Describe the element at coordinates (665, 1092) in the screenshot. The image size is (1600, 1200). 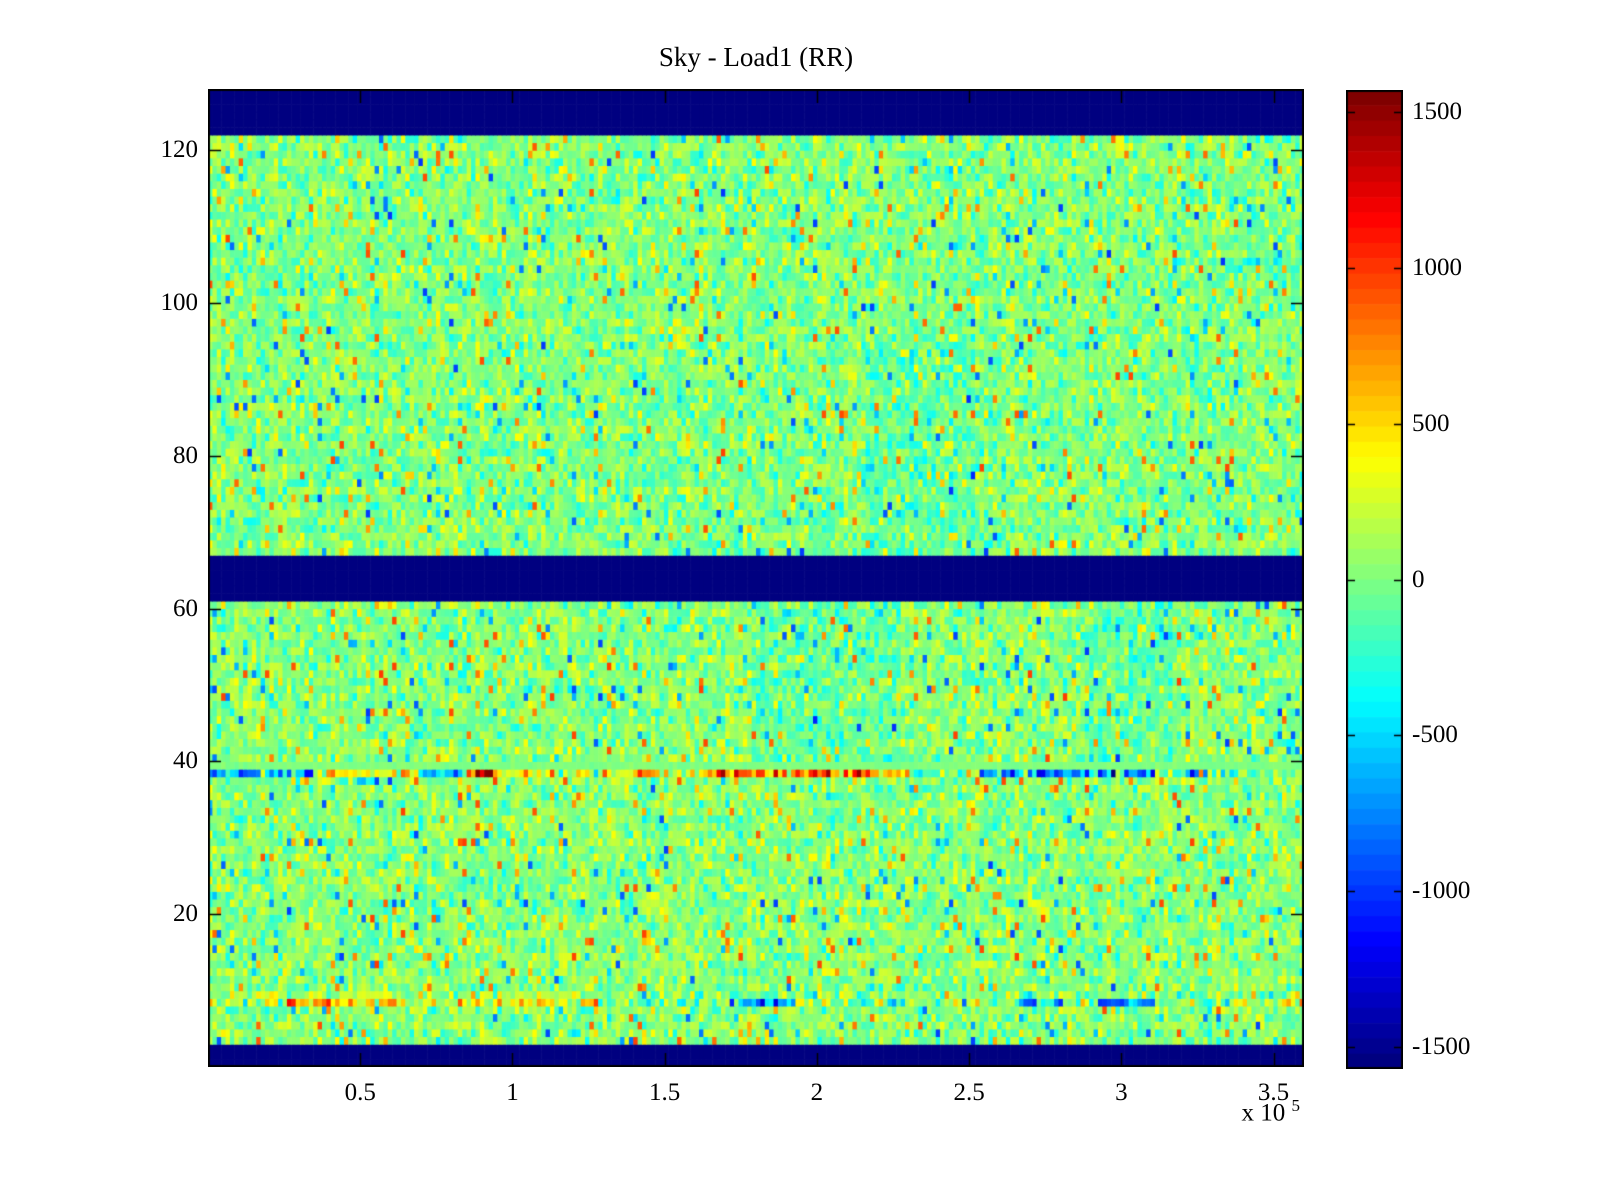
I see `x-tick-label: 1.5` at that location.